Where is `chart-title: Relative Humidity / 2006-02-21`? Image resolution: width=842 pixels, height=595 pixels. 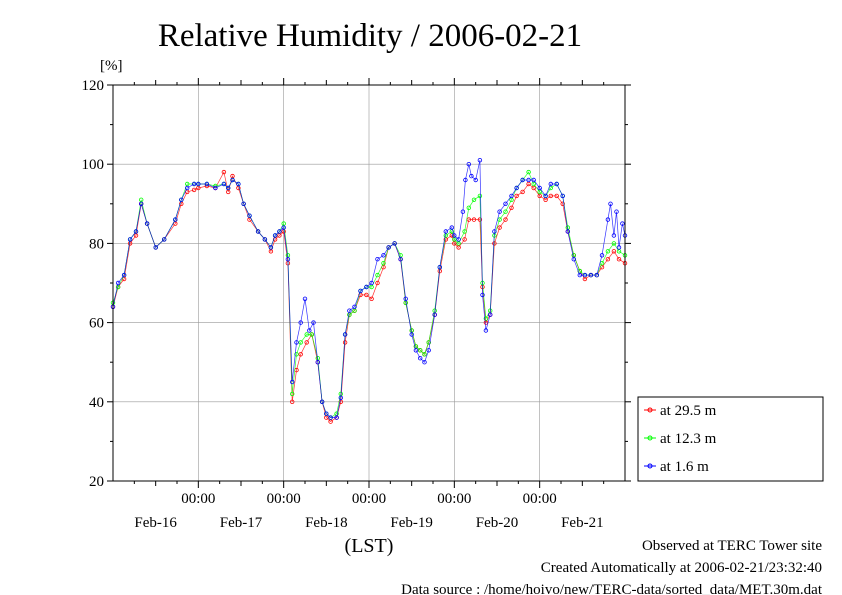
chart-title: Relative Humidity / 2006-02-21 is located at coordinates (370, 36).